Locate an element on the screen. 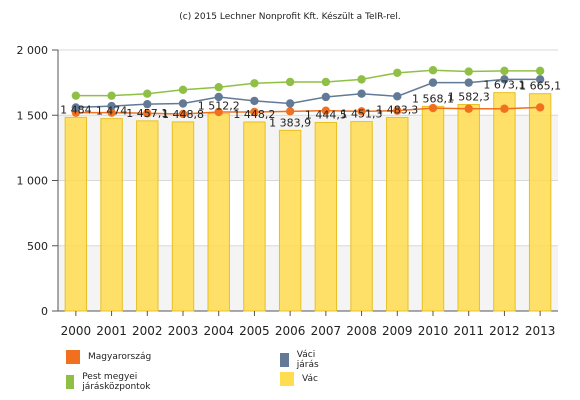 This screenshot has width=580, height=400. line-magyarorszag is located at coordinates (308, 110).